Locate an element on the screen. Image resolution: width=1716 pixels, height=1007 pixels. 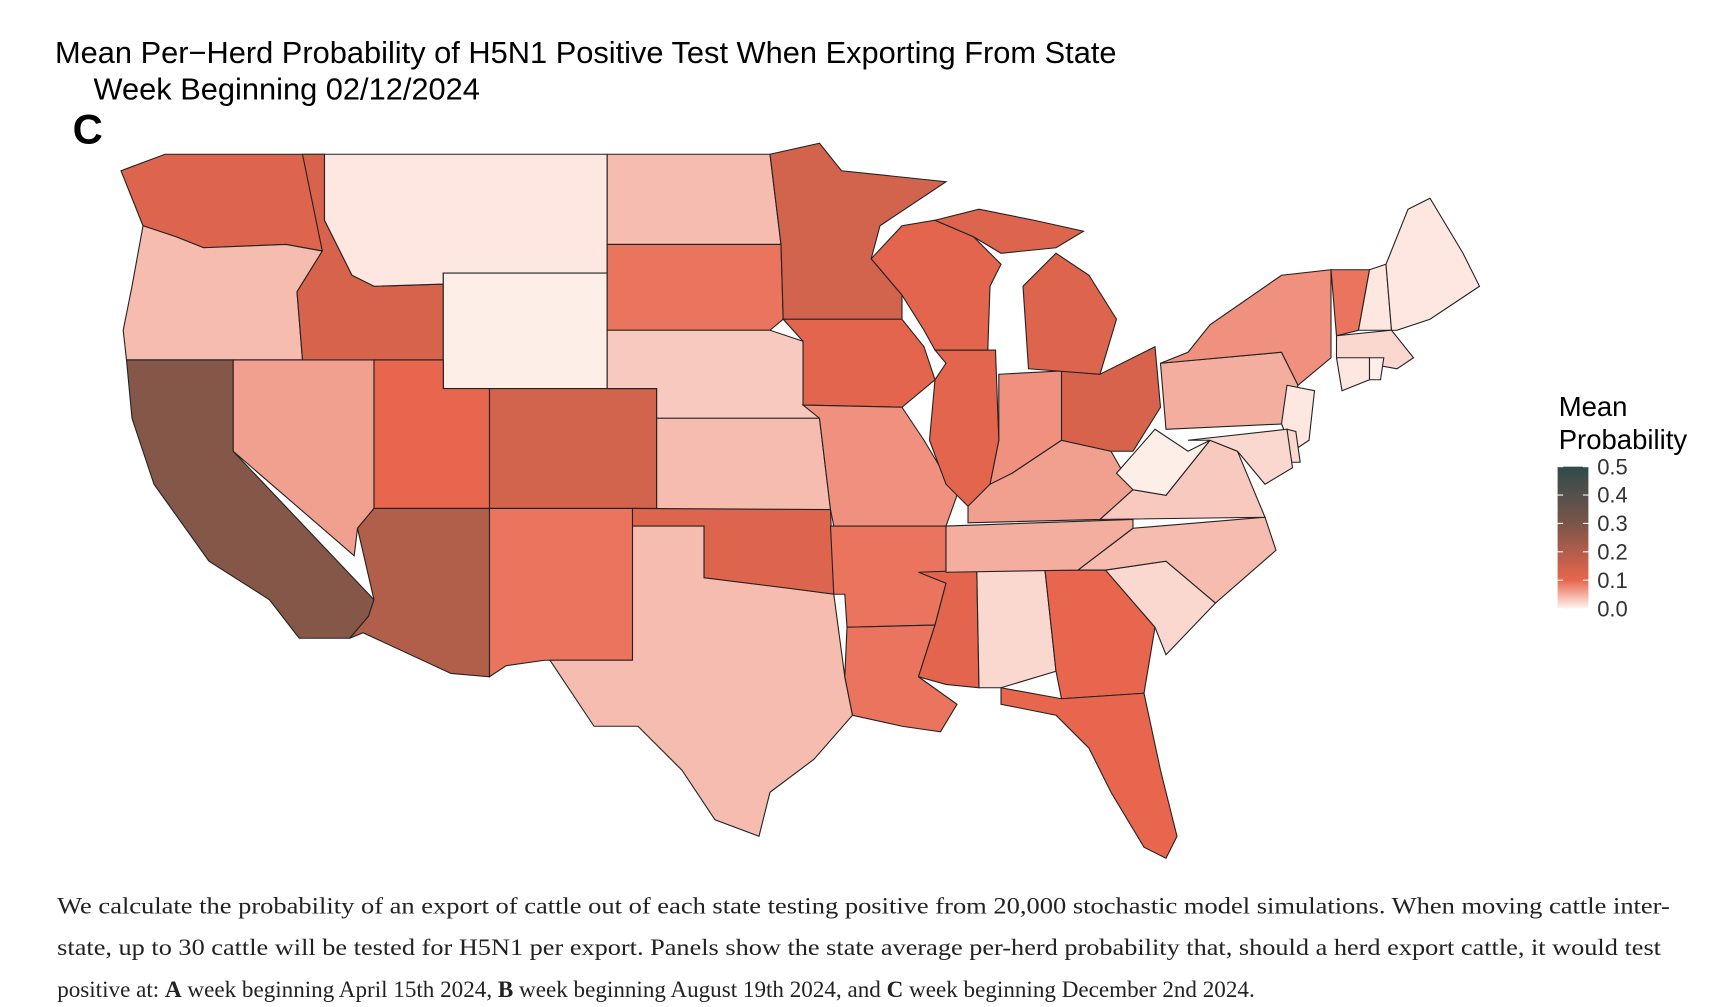
caption-segment: week beginning August 19th 2024, and is located at coordinates (699, 989).